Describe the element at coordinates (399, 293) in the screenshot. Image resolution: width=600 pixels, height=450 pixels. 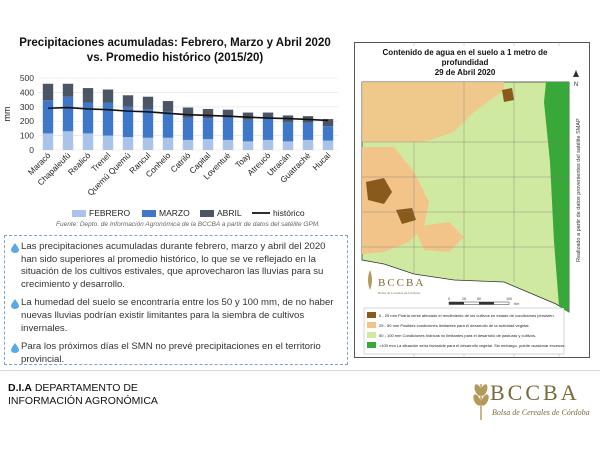
I see `svg-text: Bolsa de Cereales de Córdoba` at that location.